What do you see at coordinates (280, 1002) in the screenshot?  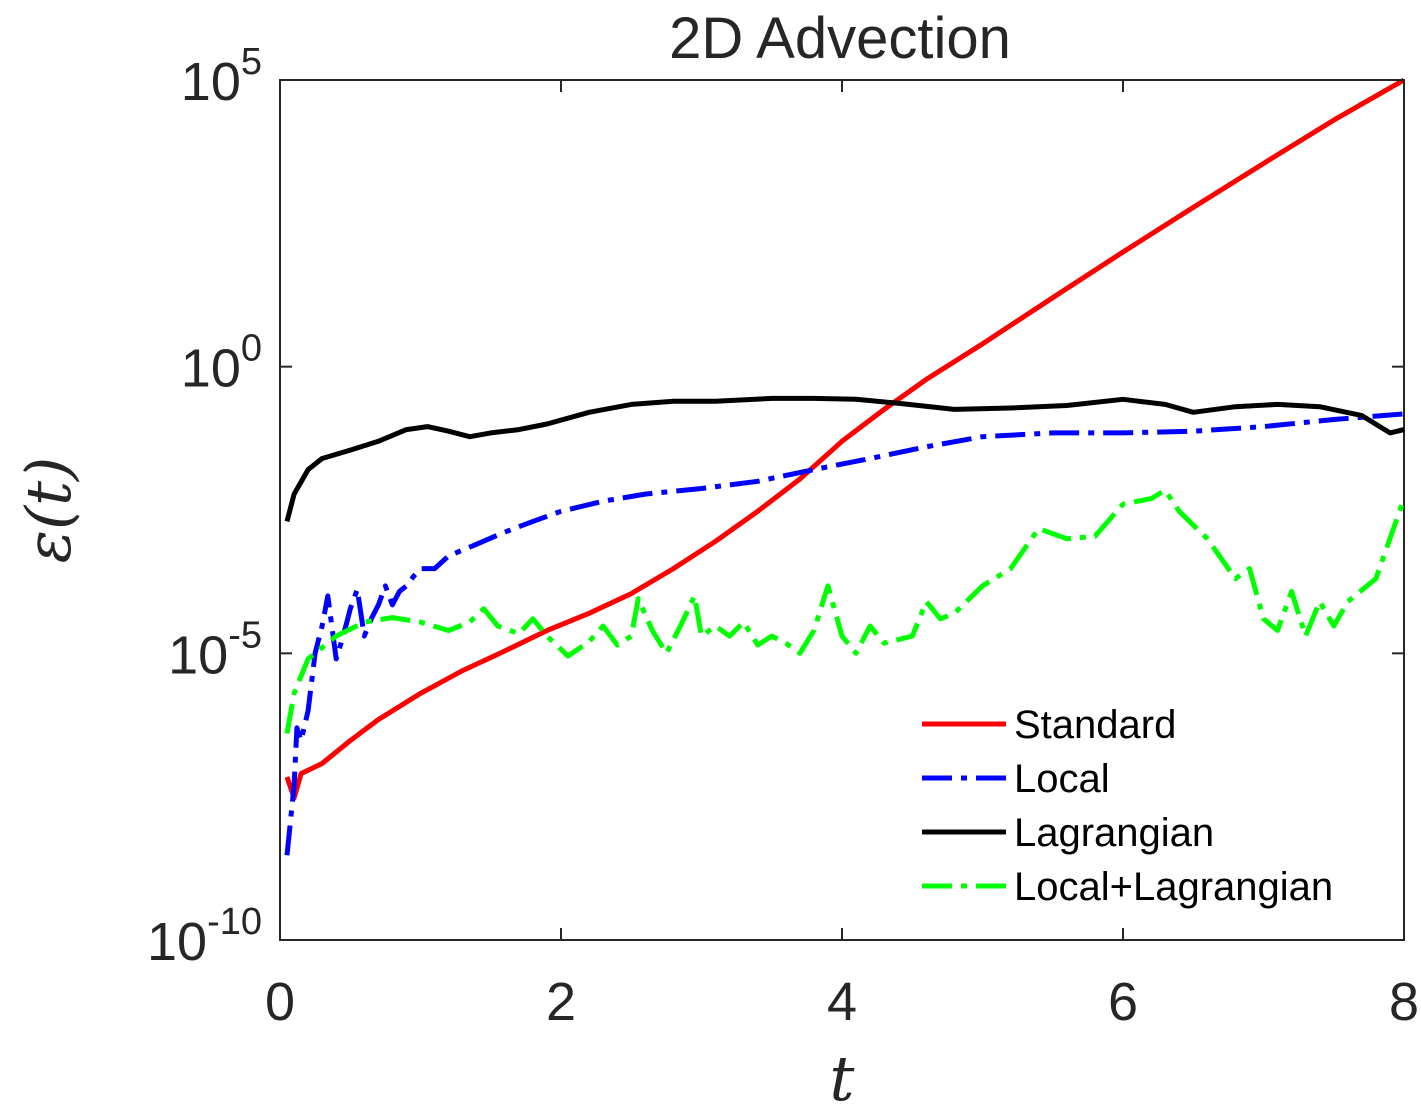 I see `x-tick-label: 0` at bounding box center [280, 1002].